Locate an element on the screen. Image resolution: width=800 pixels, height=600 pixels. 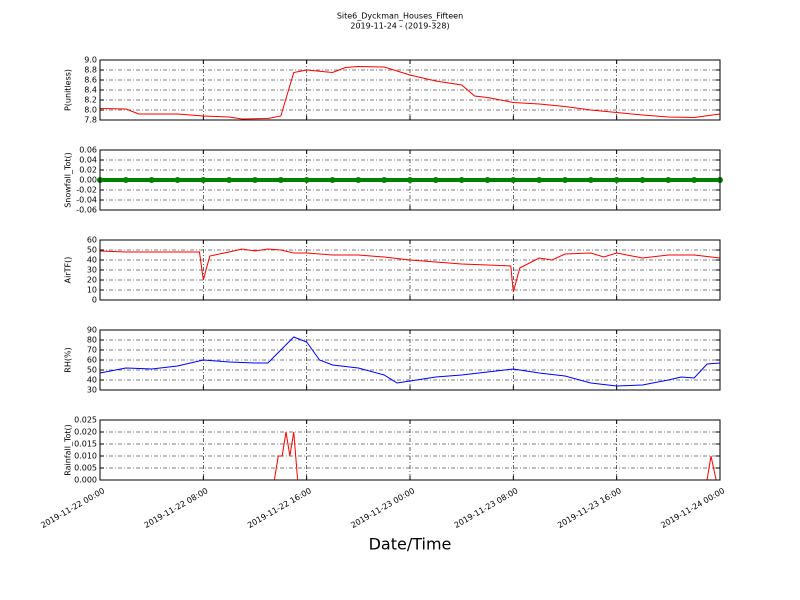
y-tick-label: 8.0 is located at coordinates (90, 110).